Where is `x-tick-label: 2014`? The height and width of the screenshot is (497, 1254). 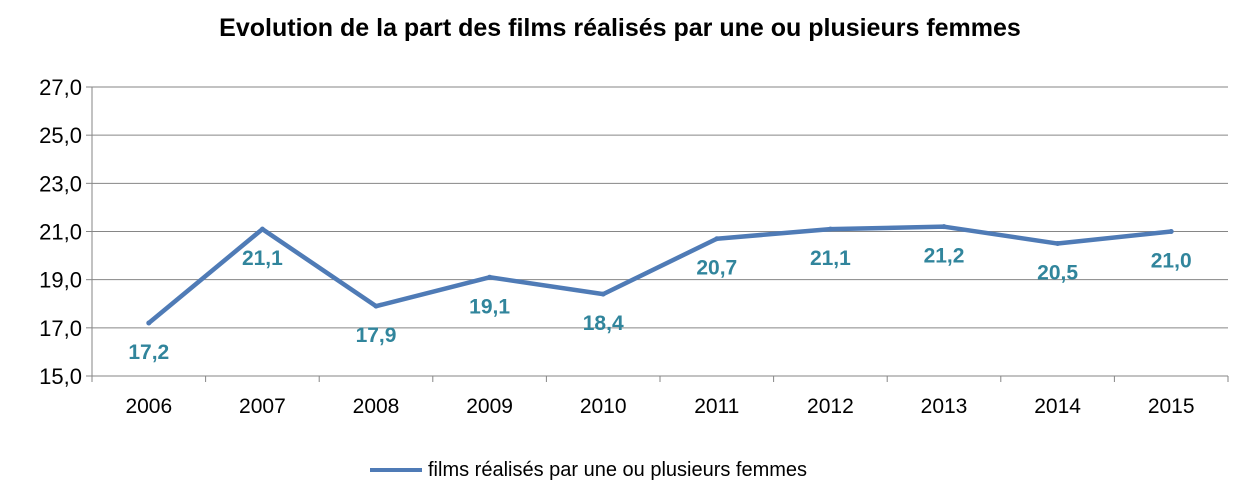 x-tick-label: 2014 is located at coordinates (1057, 406).